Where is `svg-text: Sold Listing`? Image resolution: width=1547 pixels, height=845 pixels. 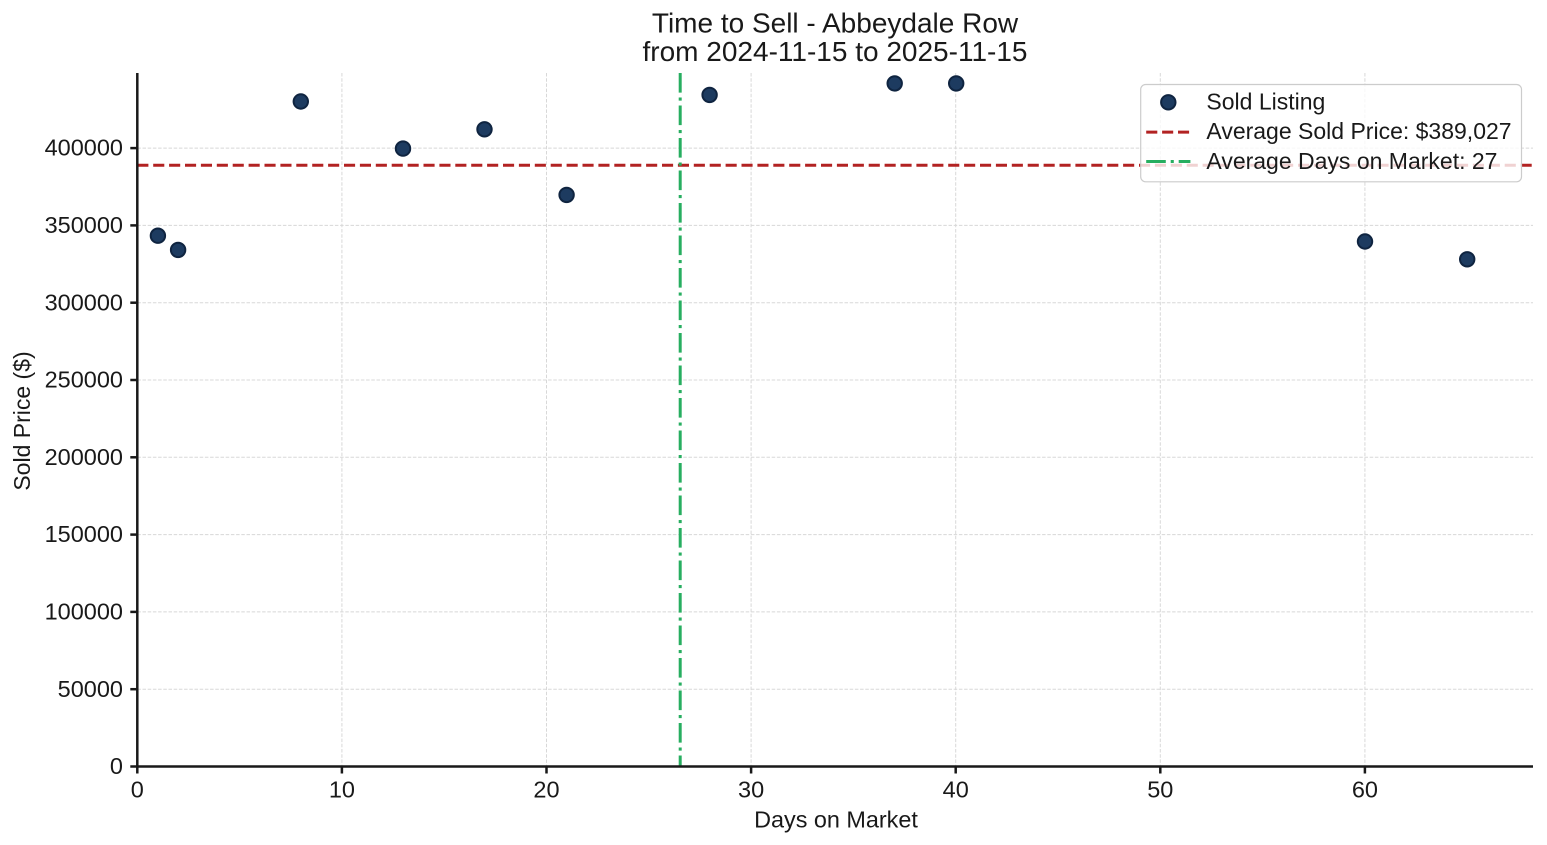 svg-text: Sold Listing is located at coordinates (1265, 101).